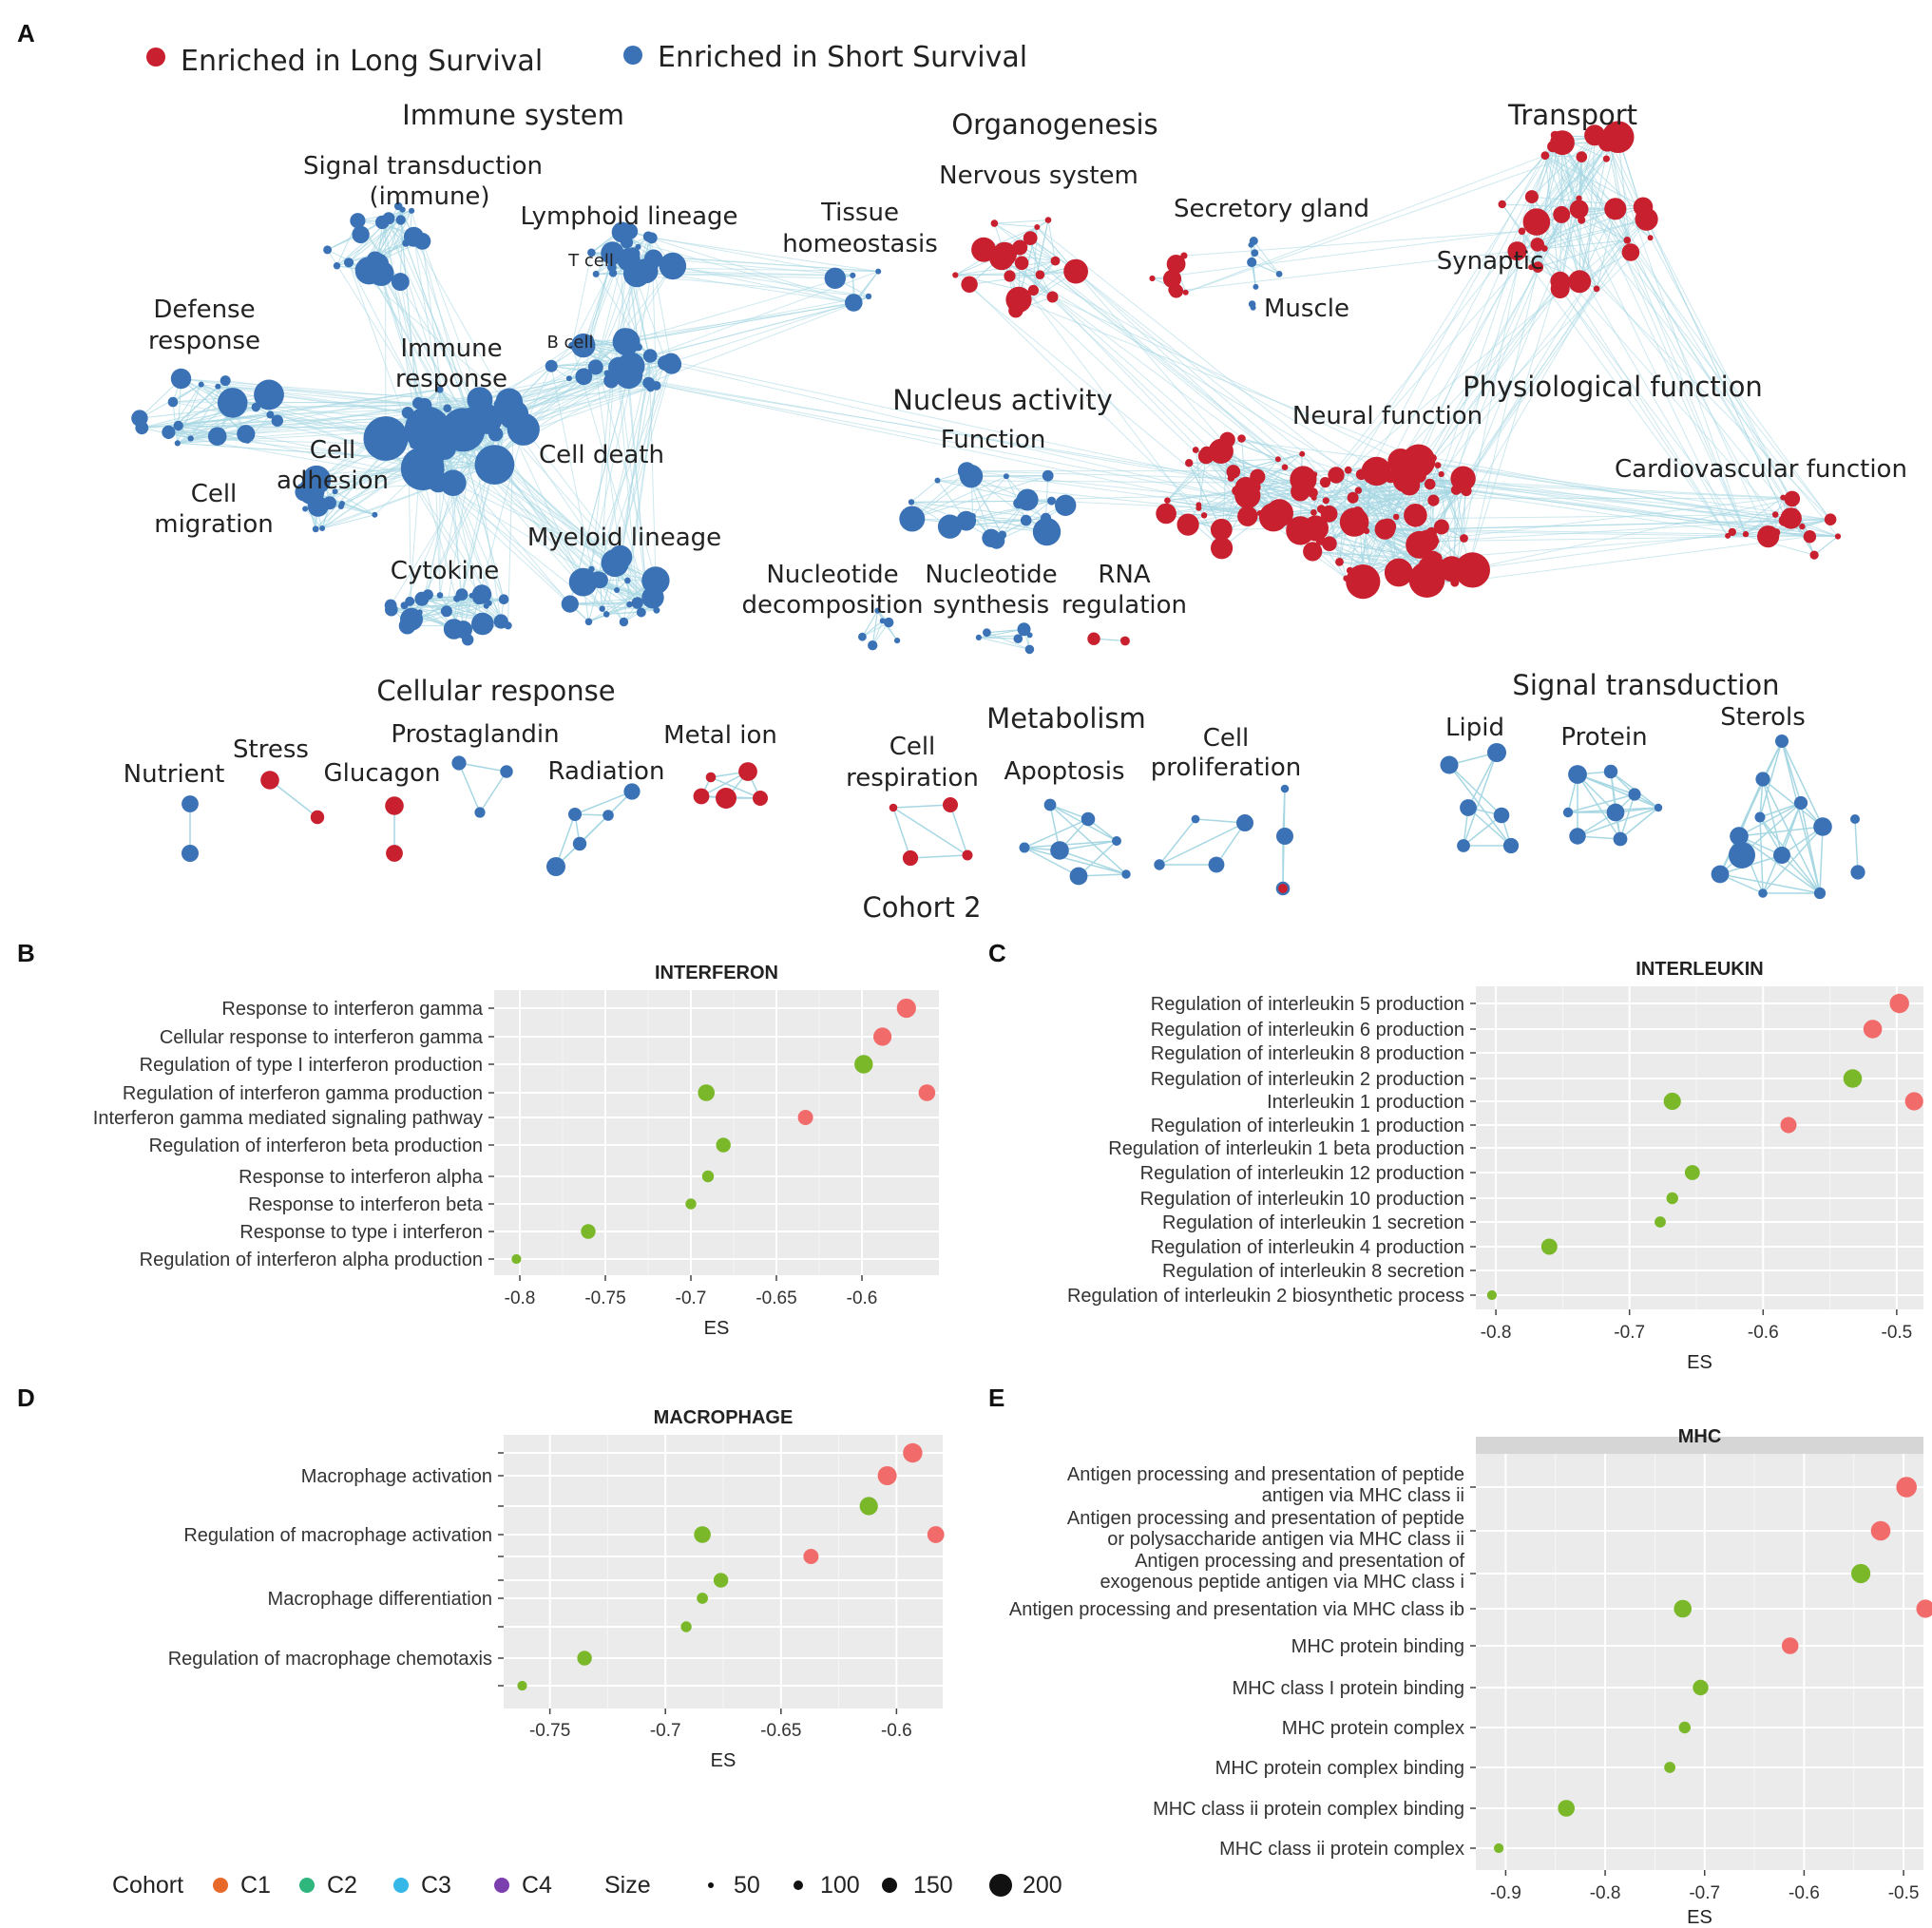 This screenshot has width=1932, height=1928. What do you see at coordinates (549, 1731) in the screenshot?
I see `x-tick-label: -0.75` at bounding box center [549, 1731].